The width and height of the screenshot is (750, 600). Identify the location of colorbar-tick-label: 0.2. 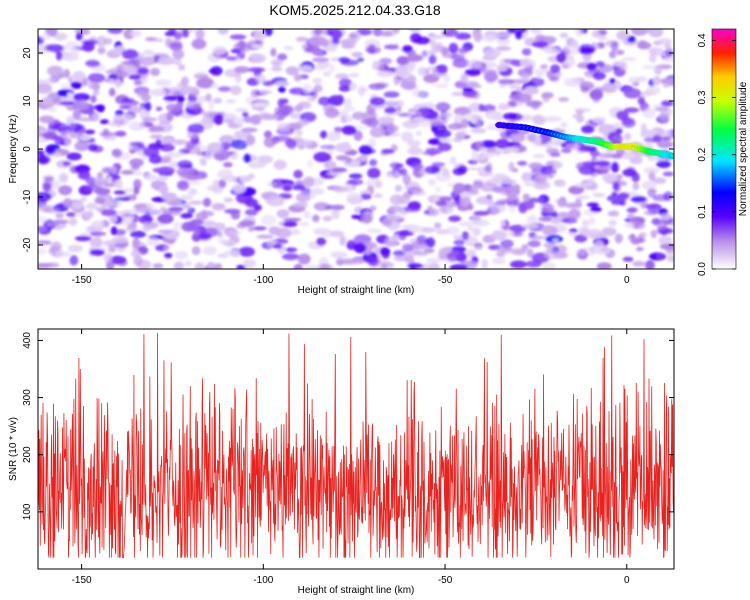
(702, 154).